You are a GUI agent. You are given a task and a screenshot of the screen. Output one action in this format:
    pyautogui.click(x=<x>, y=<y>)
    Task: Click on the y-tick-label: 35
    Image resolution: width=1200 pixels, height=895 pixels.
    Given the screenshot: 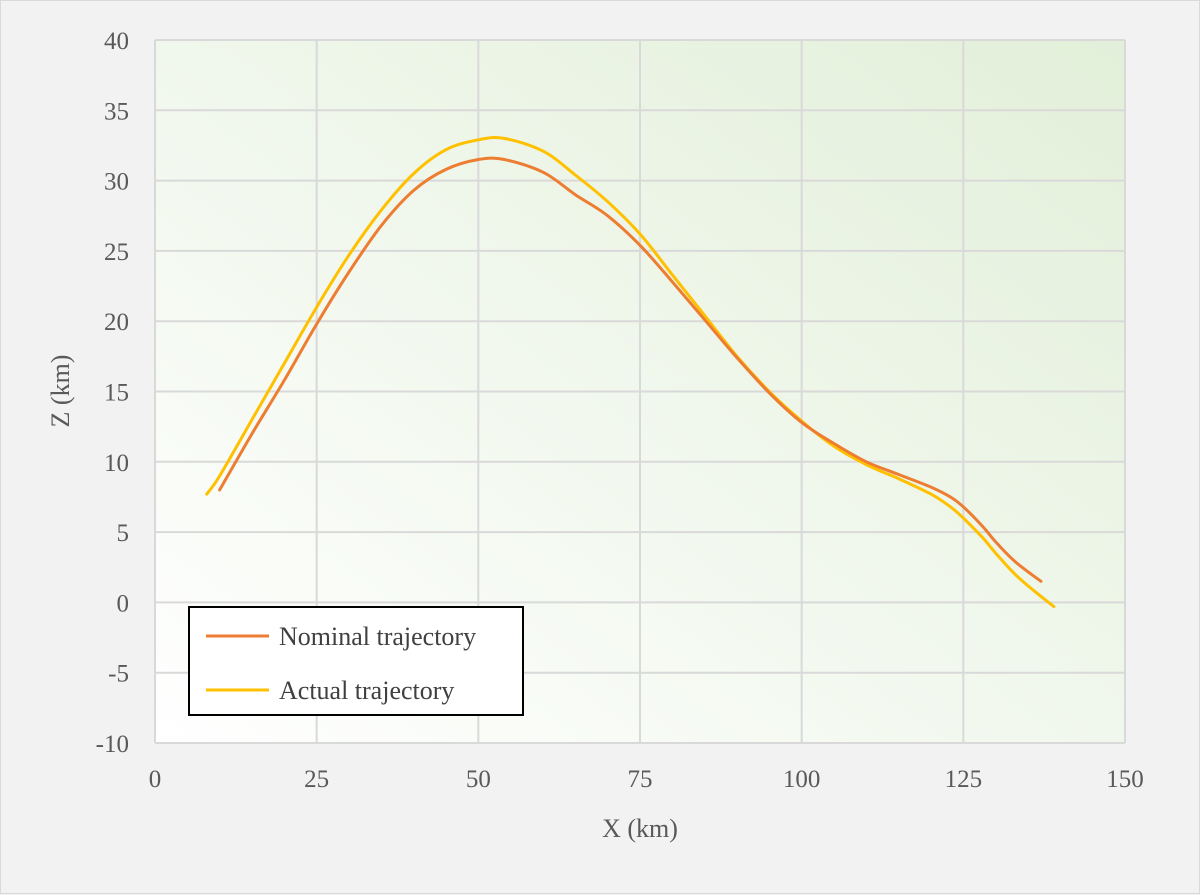 What is the action you would take?
    pyautogui.click(x=116, y=111)
    